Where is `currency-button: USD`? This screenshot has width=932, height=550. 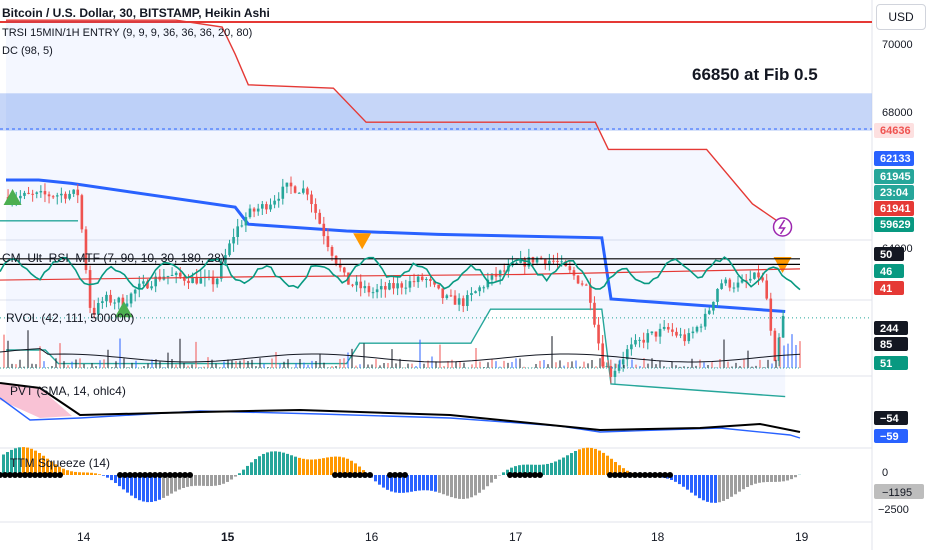 currency-button: USD is located at coordinates (901, 17).